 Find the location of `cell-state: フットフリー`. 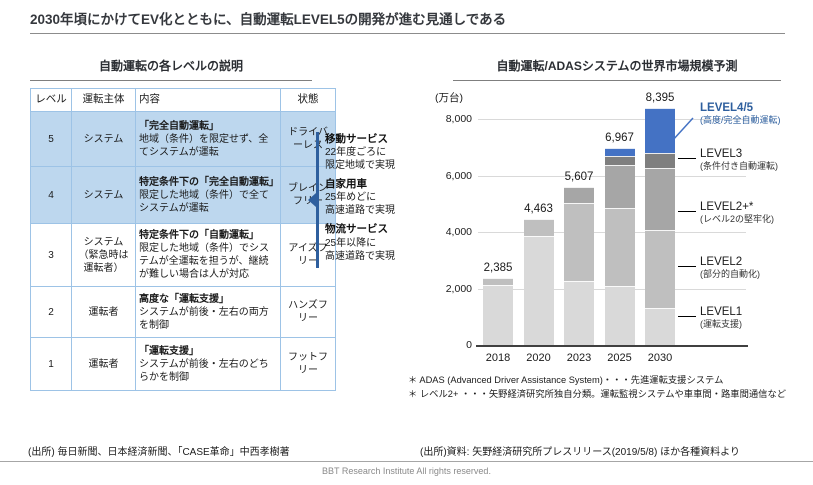

cell-state: フットフリー is located at coordinates (308, 364).